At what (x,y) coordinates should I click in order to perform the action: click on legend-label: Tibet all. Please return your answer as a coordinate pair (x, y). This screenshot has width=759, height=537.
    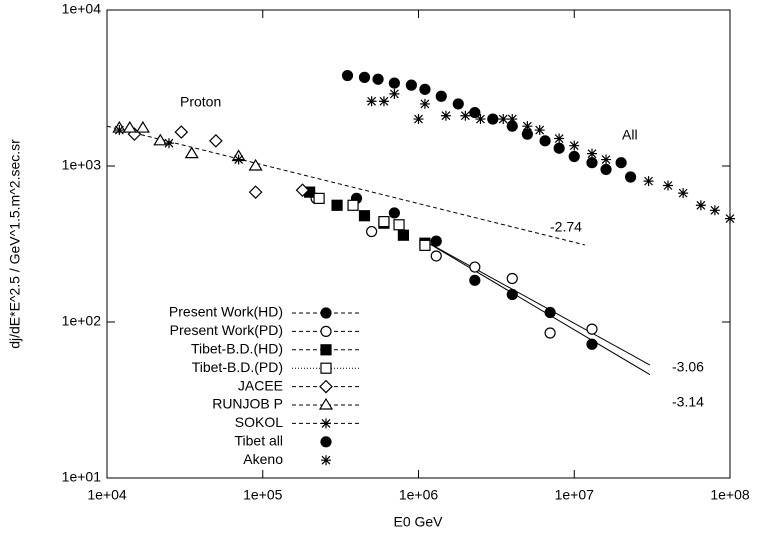
    Looking at the image, I should click on (258, 441).